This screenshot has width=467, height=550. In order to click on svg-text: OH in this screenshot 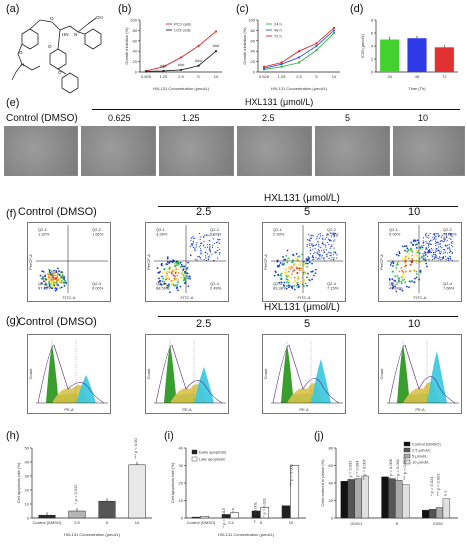, I will do `click(99, 17)`.